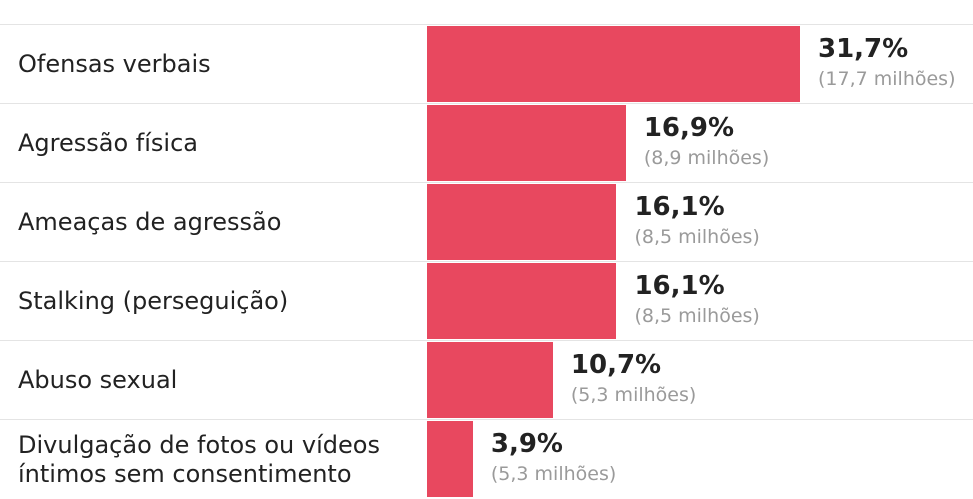 The width and height of the screenshot is (973, 499). I want to click on value-label: 3,9%, so click(526, 444).